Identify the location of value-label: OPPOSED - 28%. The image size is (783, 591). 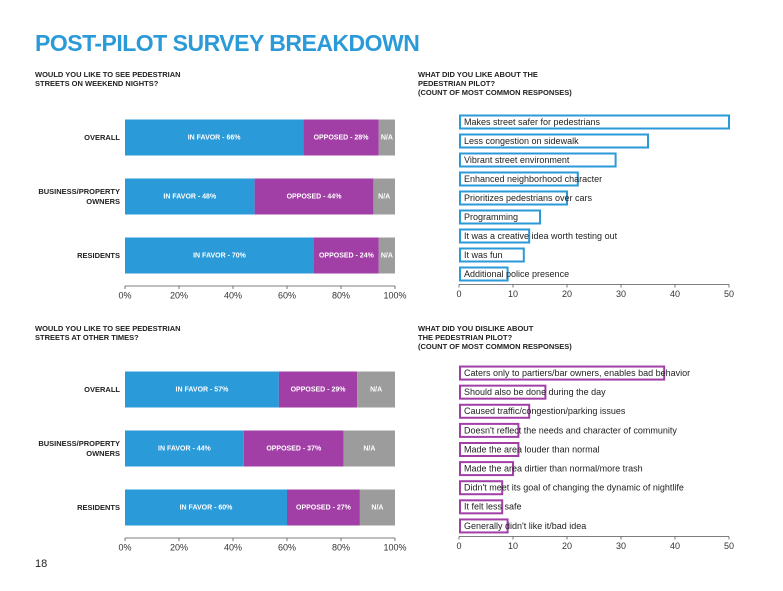
(342, 137).